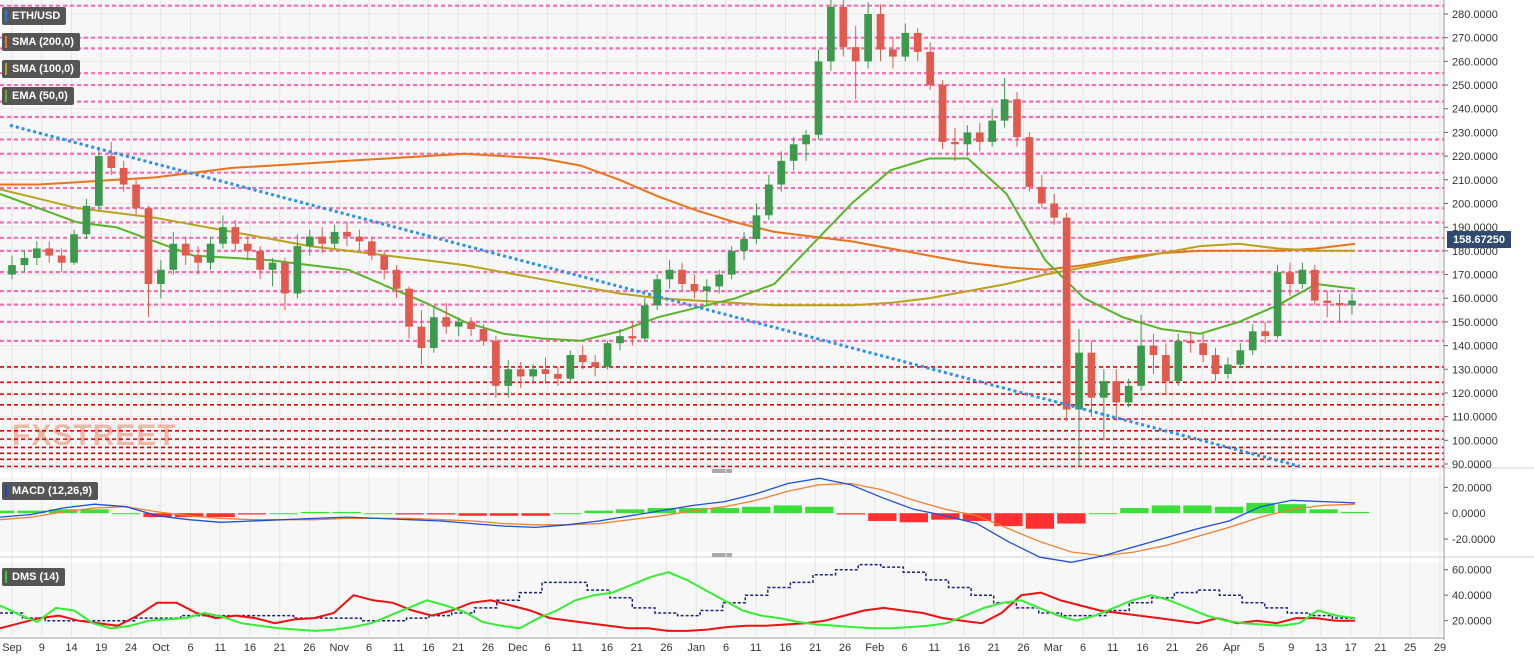  I want to click on x-tick-label: 14, so click(71, 648).